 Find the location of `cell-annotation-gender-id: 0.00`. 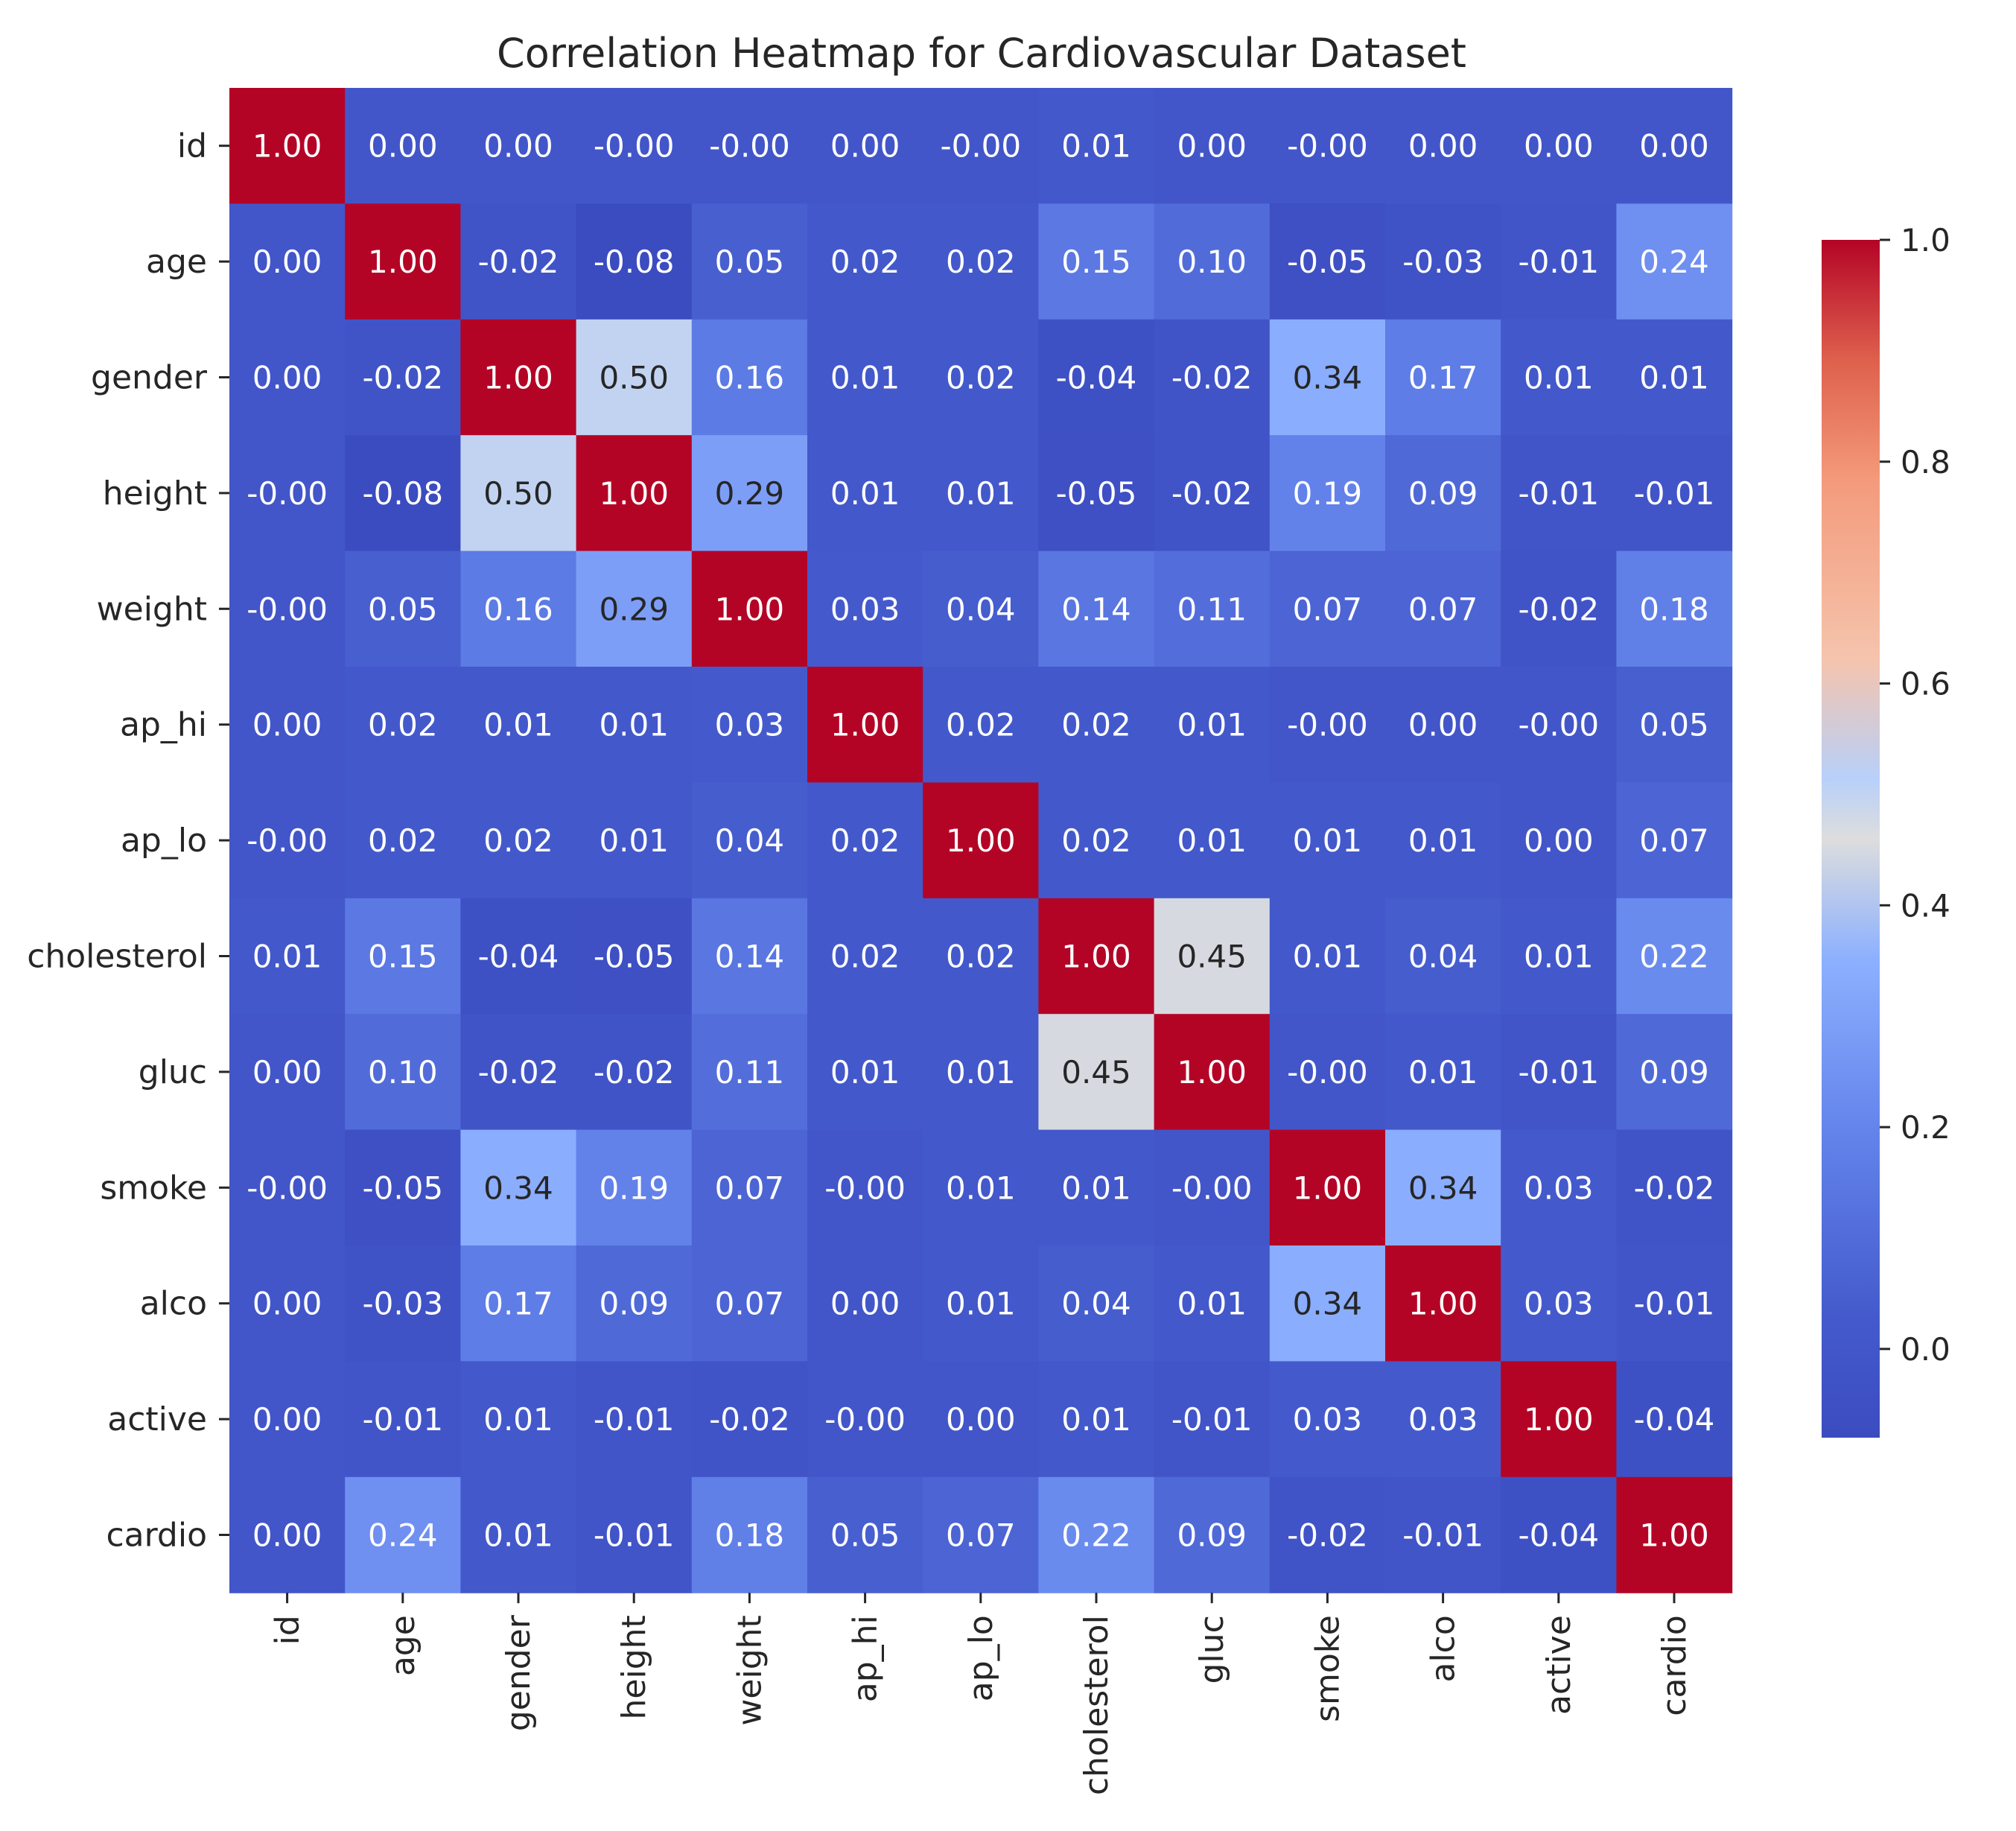

cell-annotation-gender-id: 0.00 is located at coordinates (287, 378).